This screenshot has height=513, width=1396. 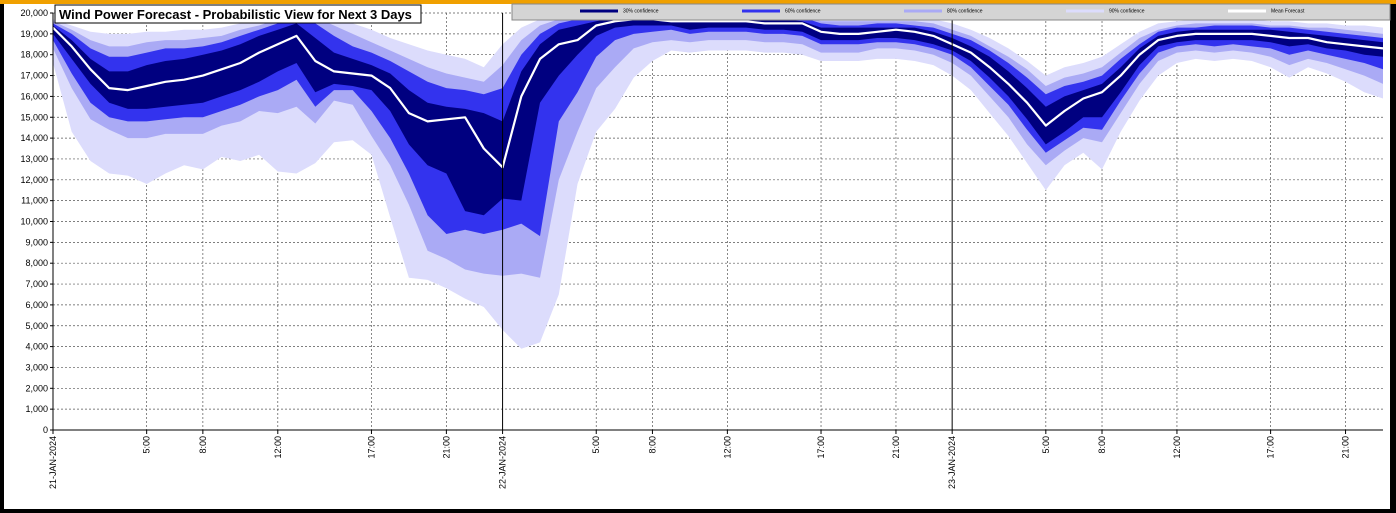 I want to click on legend-label: Mean Forecast, so click(x=1288, y=12).